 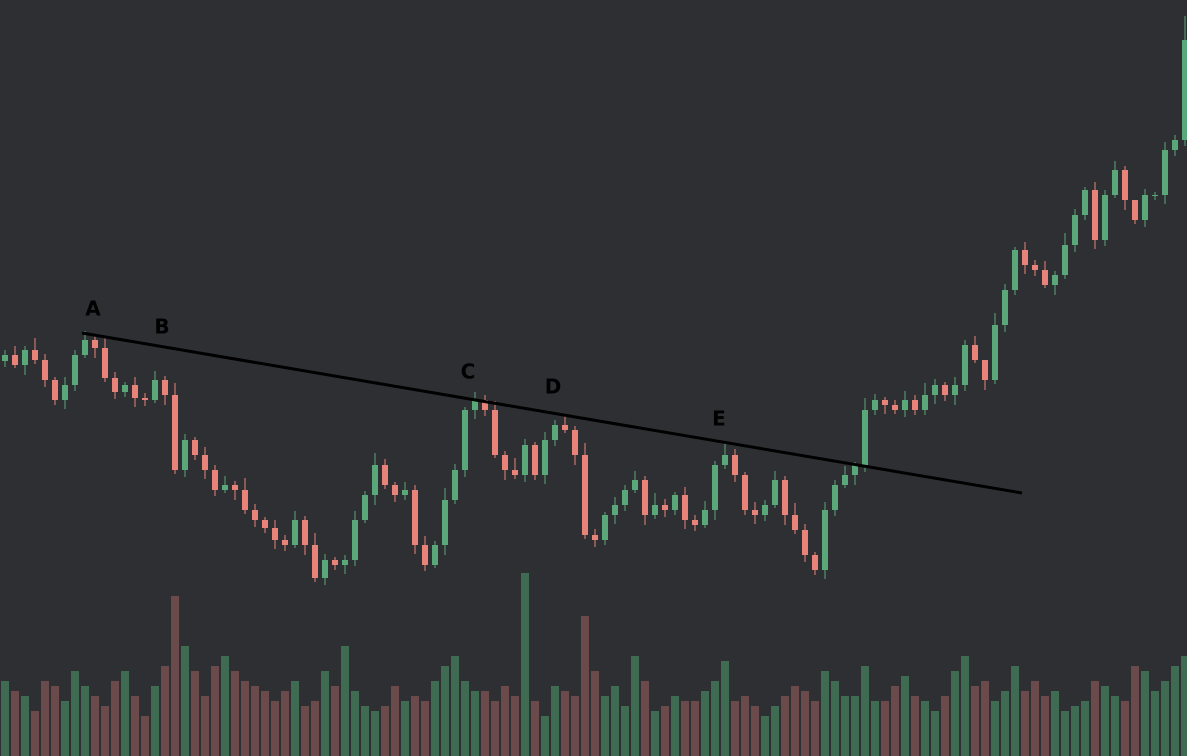 What do you see at coordinates (93, 309) in the screenshot?
I see `annotation-label: A` at bounding box center [93, 309].